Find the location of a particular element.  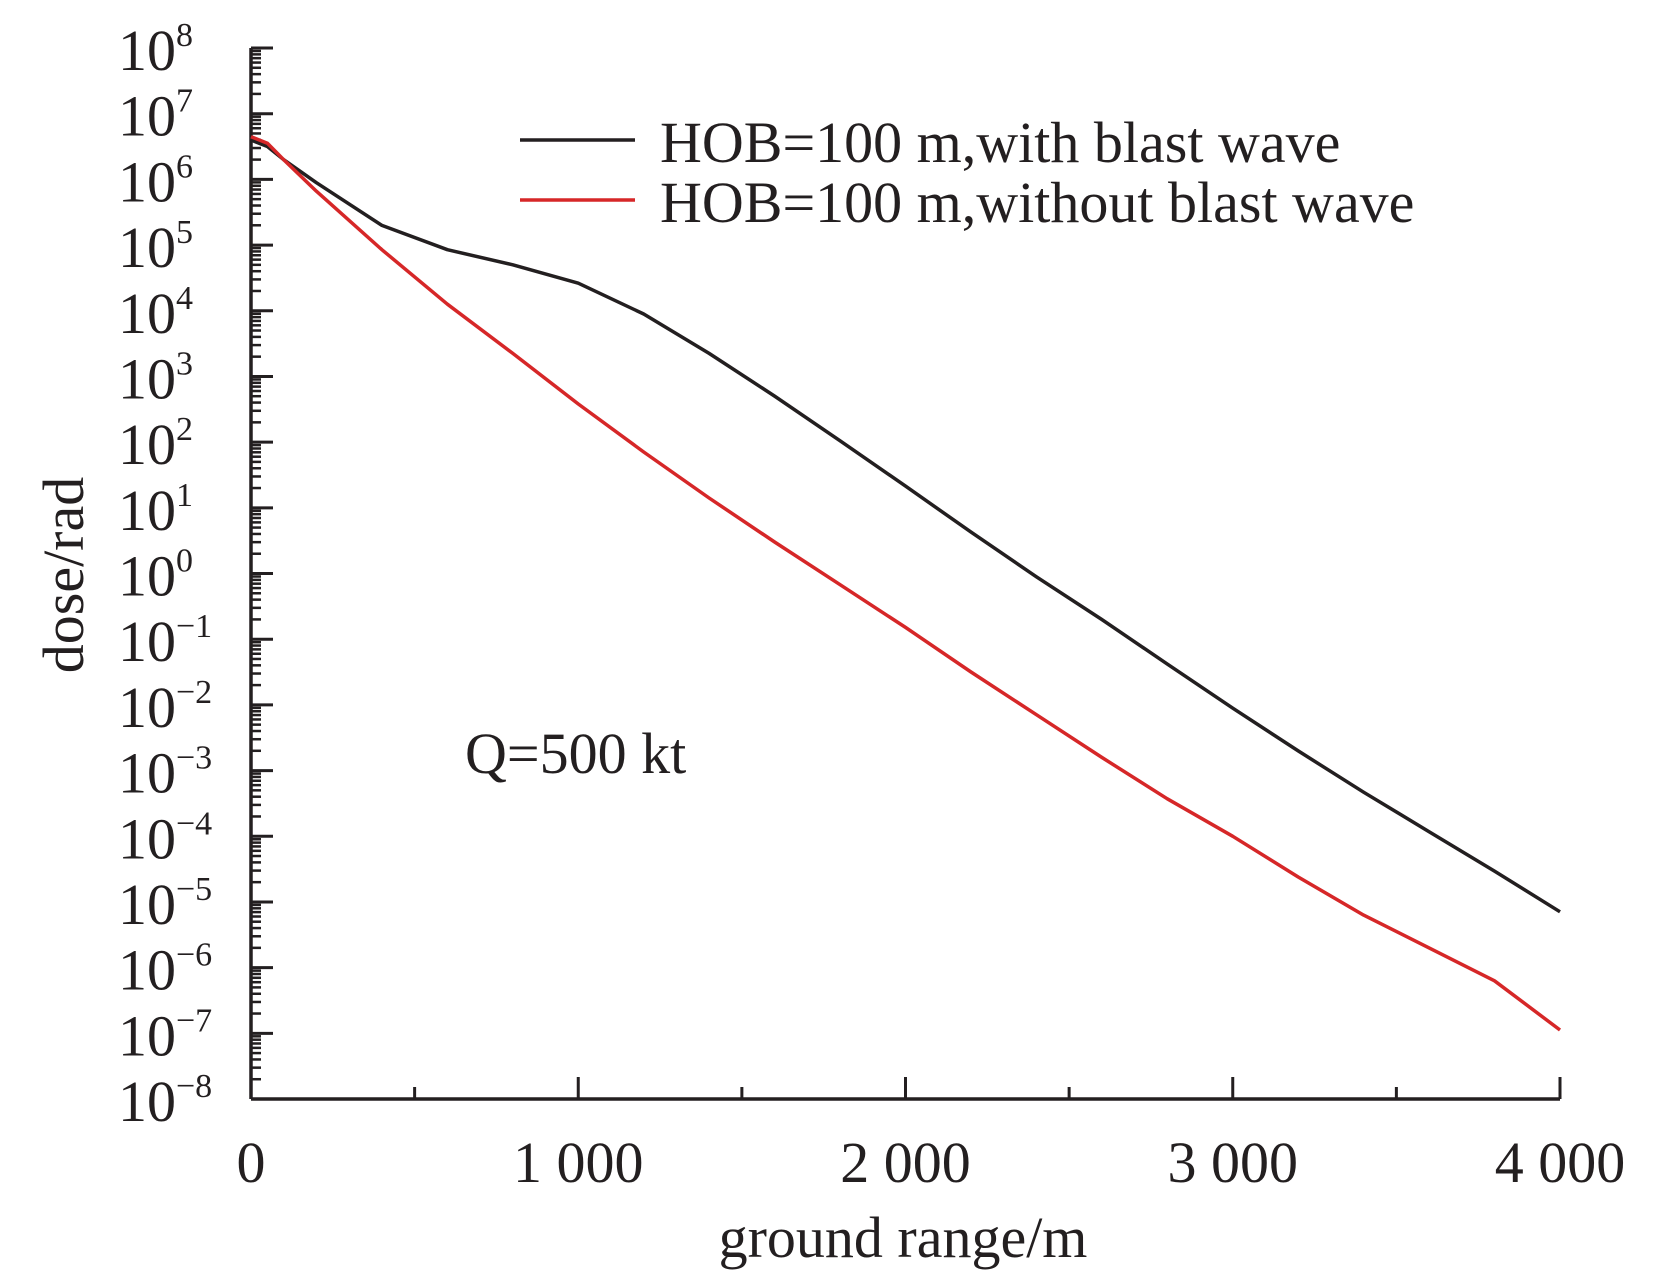

y-tick-label: 10⁴ is located at coordinates (155, 313).